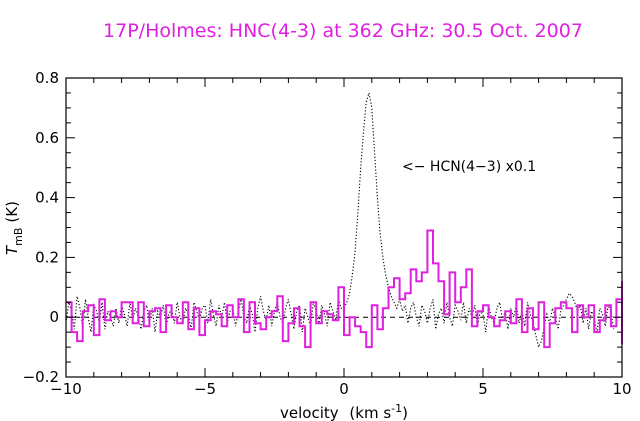 This screenshot has width=640, height=421. Describe the element at coordinates (47, 257) in the screenshot. I see `y-tick-label: 0.2` at that location.